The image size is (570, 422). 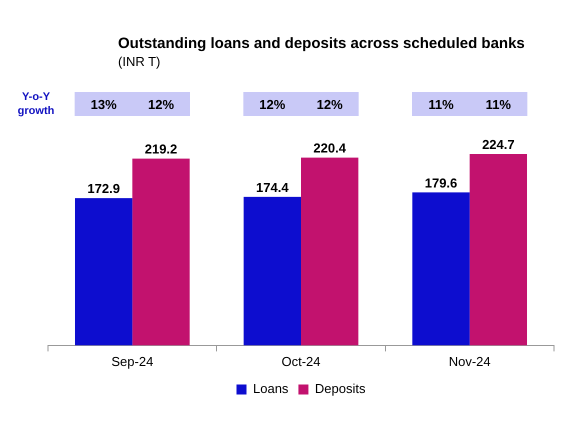 What do you see at coordinates (161, 149) in the screenshot?
I see `data-label: 219.2` at bounding box center [161, 149].